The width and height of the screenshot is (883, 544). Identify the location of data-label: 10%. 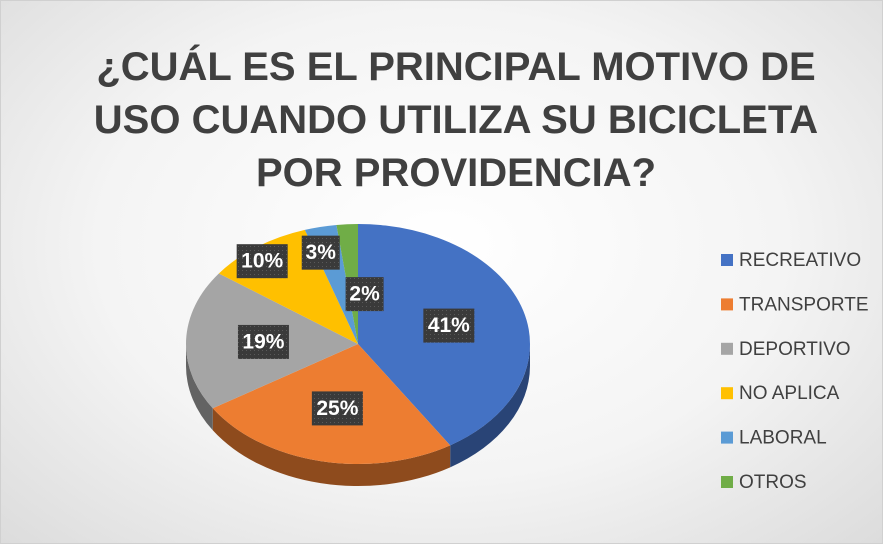
(262, 261).